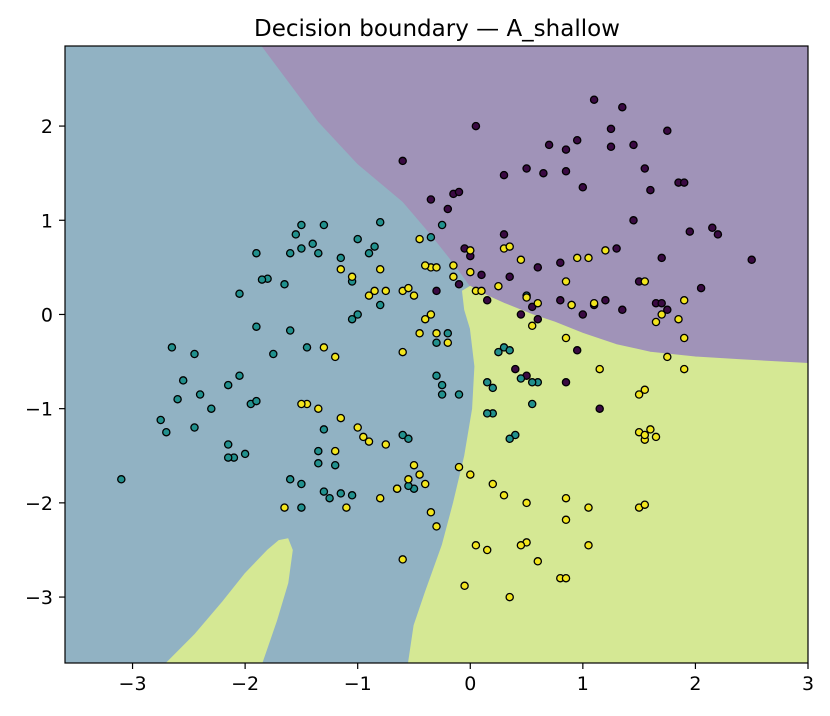 This screenshot has height=716, width=830. What do you see at coordinates (47, 127) in the screenshot?
I see `y-tick-label: 2` at bounding box center [47, 127].